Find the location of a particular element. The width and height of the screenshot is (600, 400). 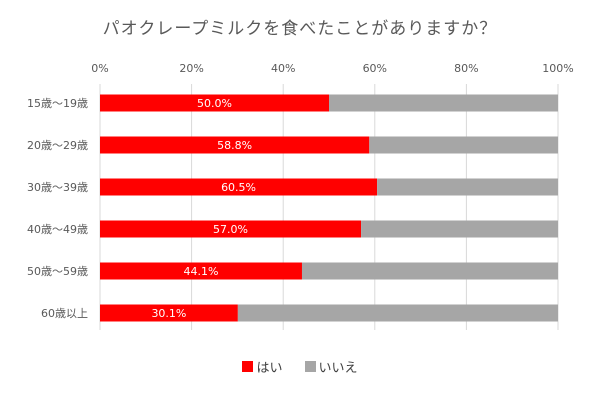

data-label: 57.0% is located at coordinates (230, 229).